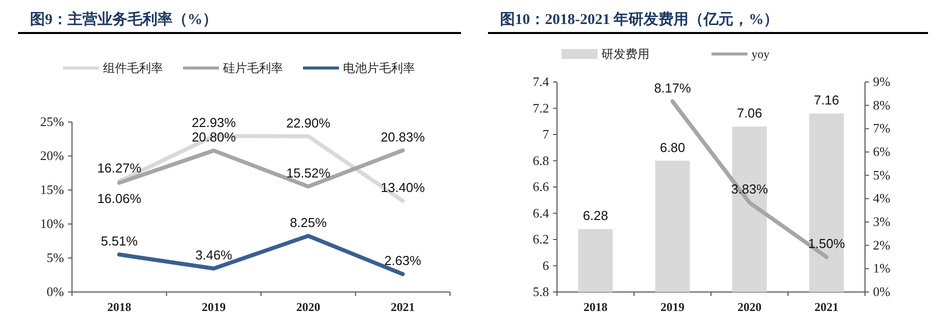  Describe the element at coordinates (881, 151) in the screenshot. I see `y2-tick-label: 6%` at that location.